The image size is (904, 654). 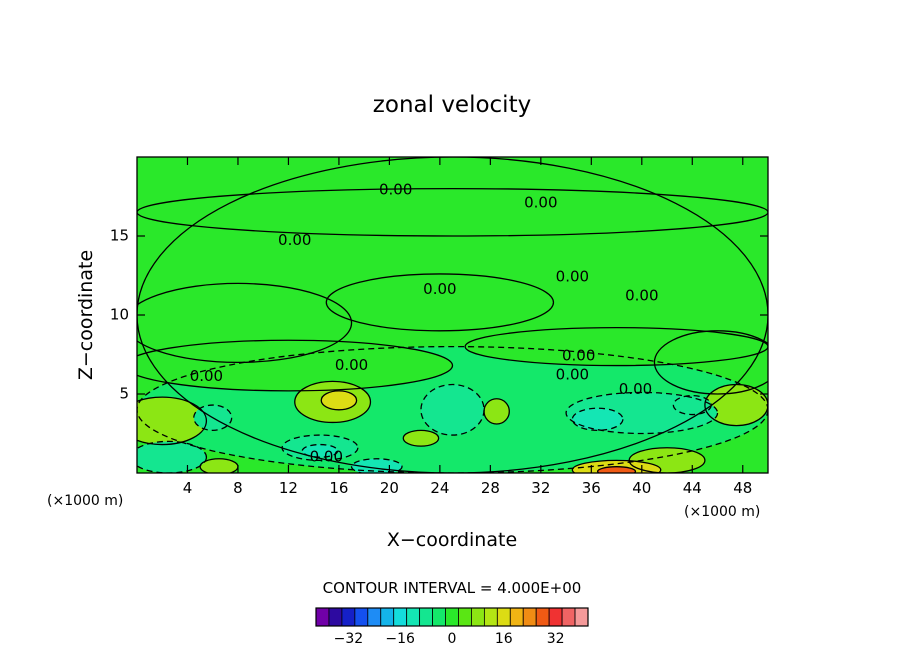 I want to click on contour-interval-text: CONTOUR INTERVAL = 4.000E+00, so click(x=452, y=588).